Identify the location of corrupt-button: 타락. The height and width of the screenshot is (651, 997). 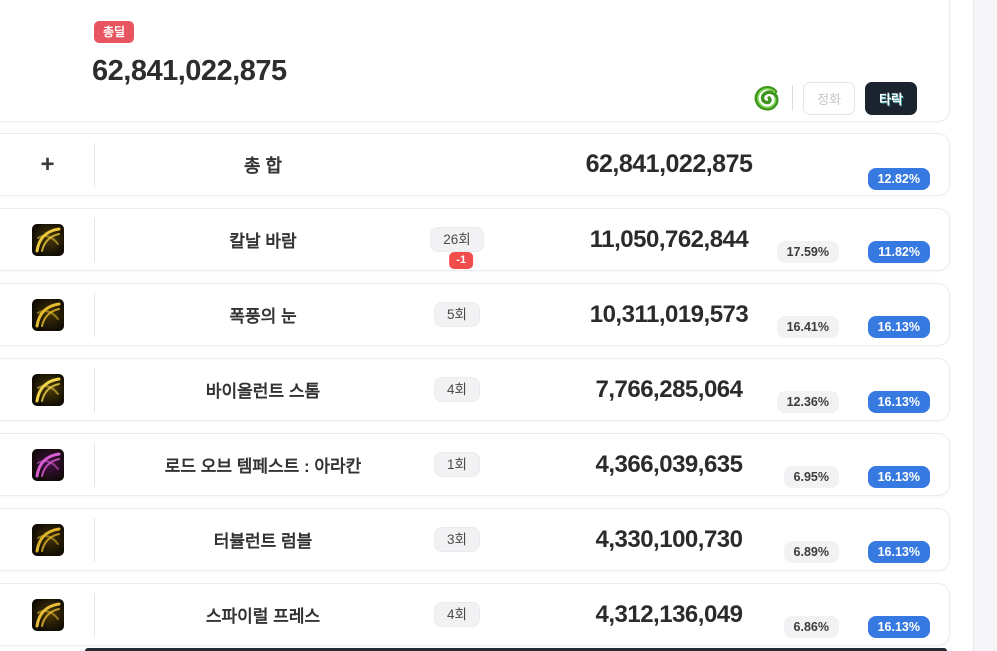
(891, 98).